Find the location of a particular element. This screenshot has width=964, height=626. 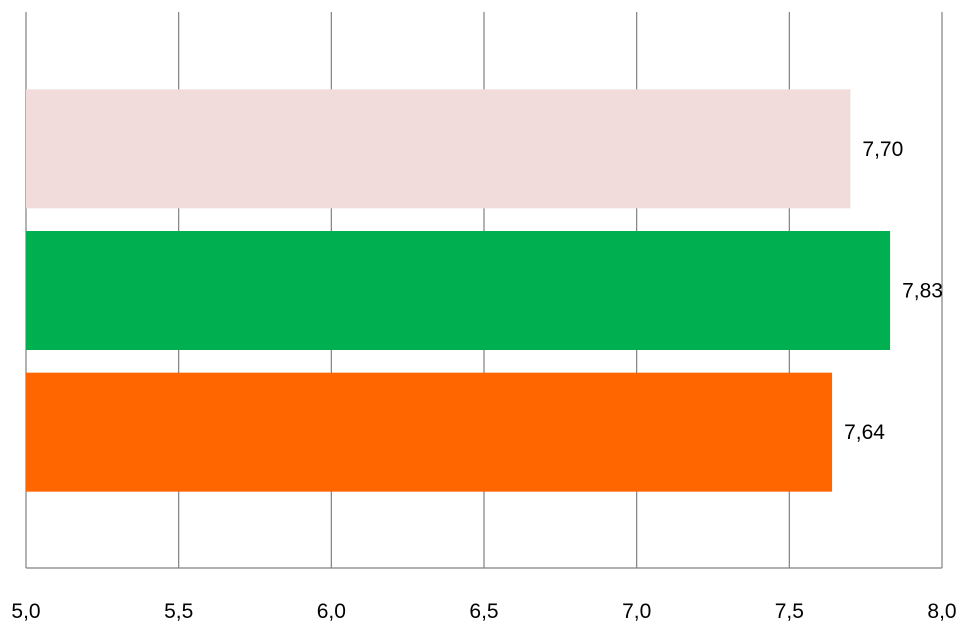

data-label: 7,64 is located at coordinates (864, 432).